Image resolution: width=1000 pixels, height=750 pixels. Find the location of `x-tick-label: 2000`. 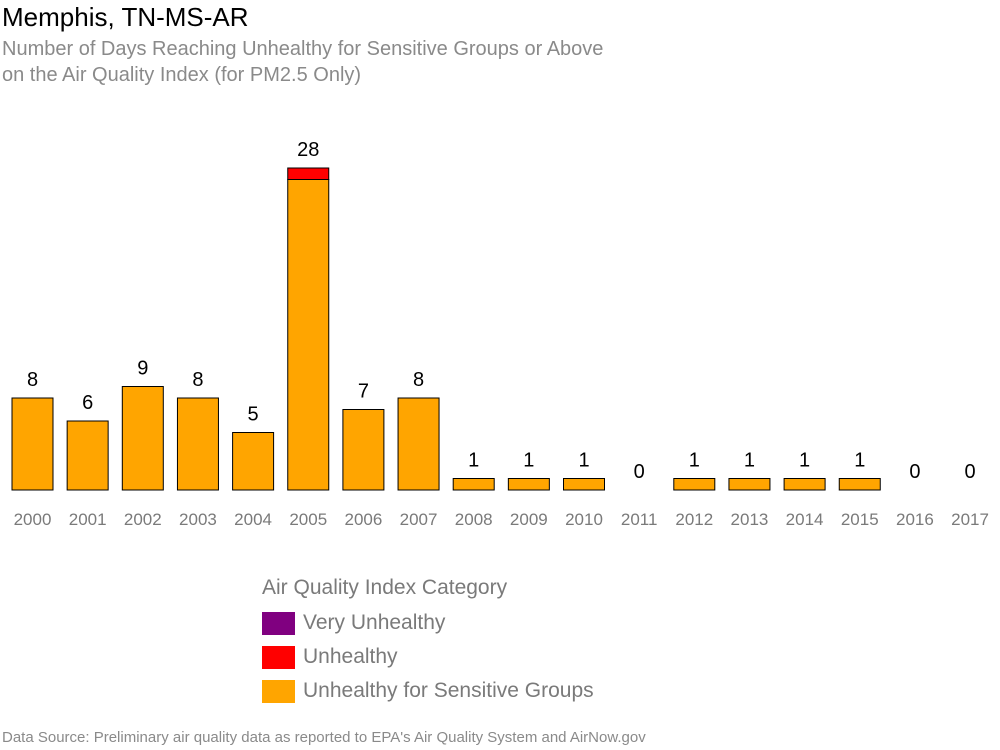

x-tick-label: 2000 is located at coordinates (33, 519).